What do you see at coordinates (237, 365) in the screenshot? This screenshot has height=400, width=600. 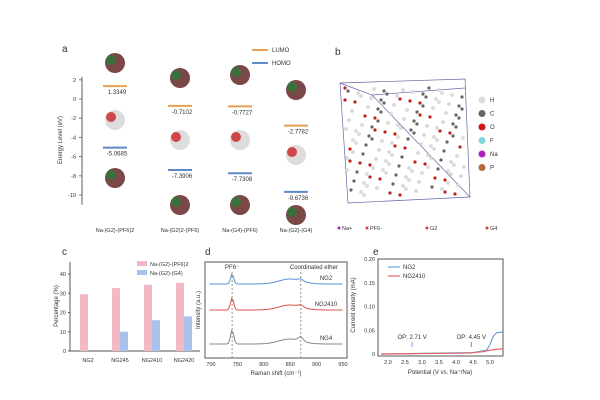 I see `x-tick-label: 750` at bounding box center [237, 365].